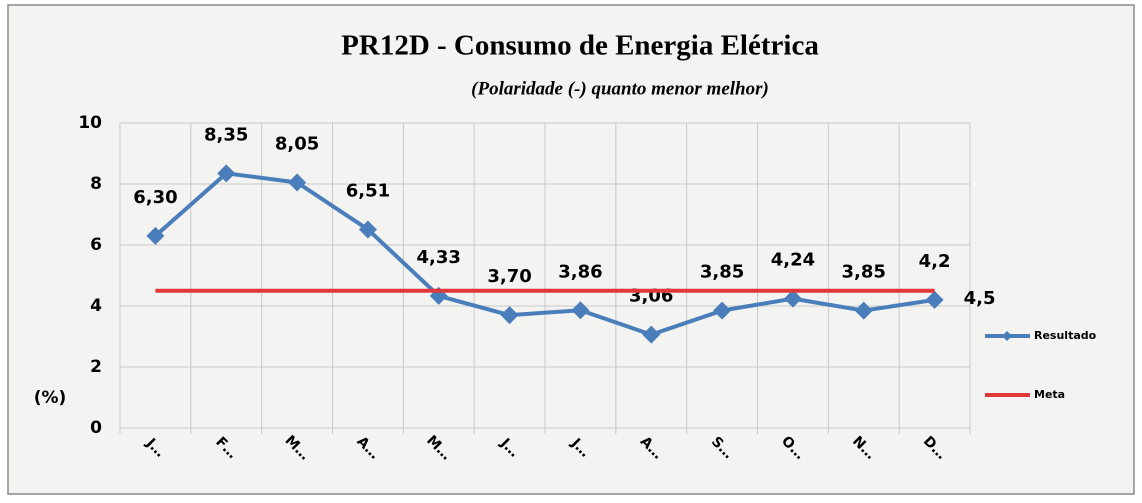 This screenshot has width=1142, height=503. What do you see at coordinates (935, 261) in the screenshot?
I see `data-label: 4,2` at bounding box center [935, 261].